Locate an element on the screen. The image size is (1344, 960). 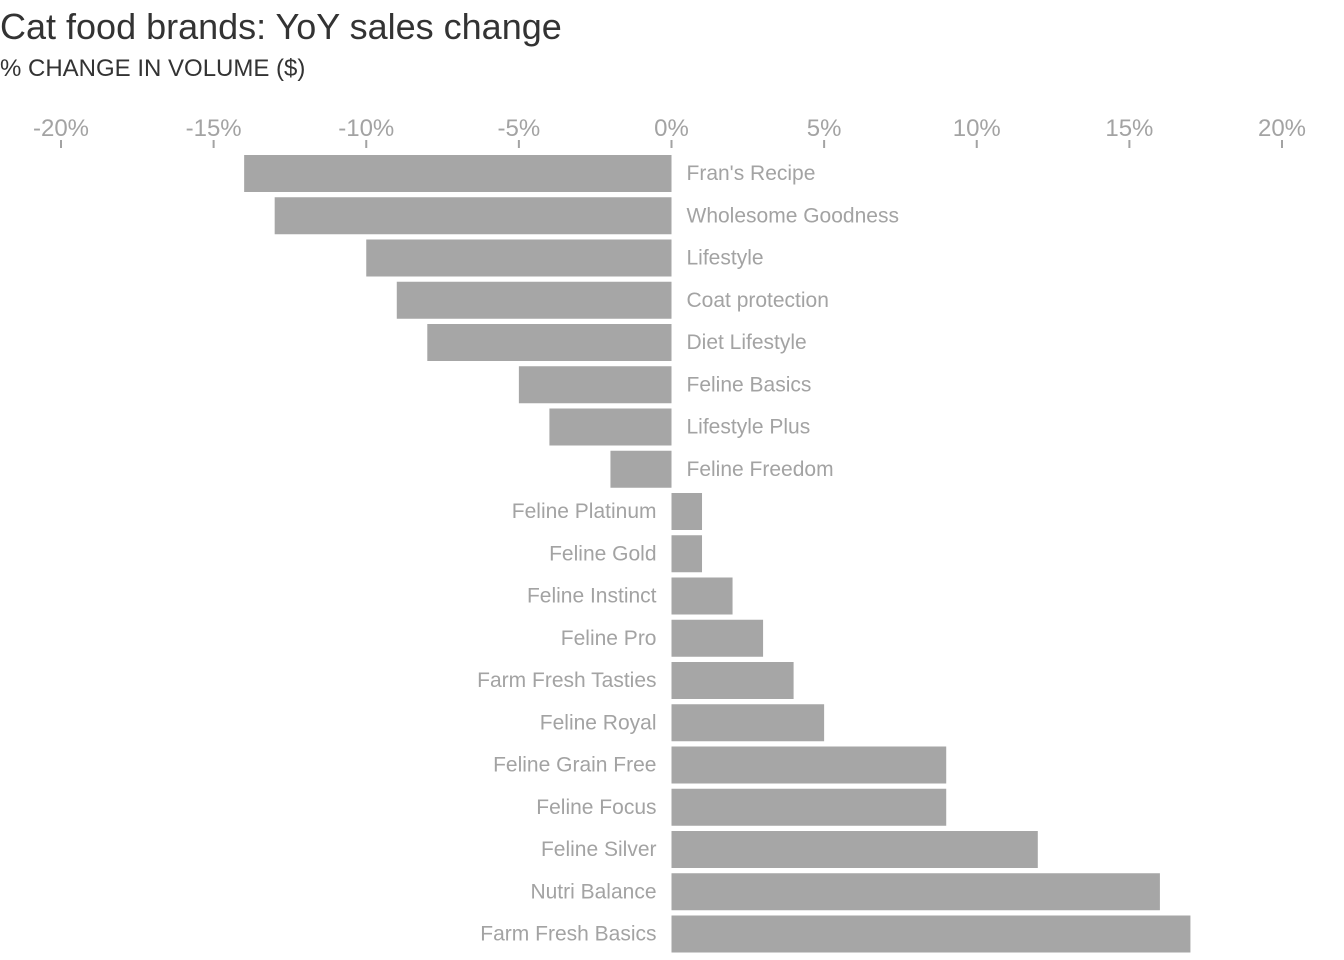
x-tick-label: 5% is located at coordinates (824, 128).